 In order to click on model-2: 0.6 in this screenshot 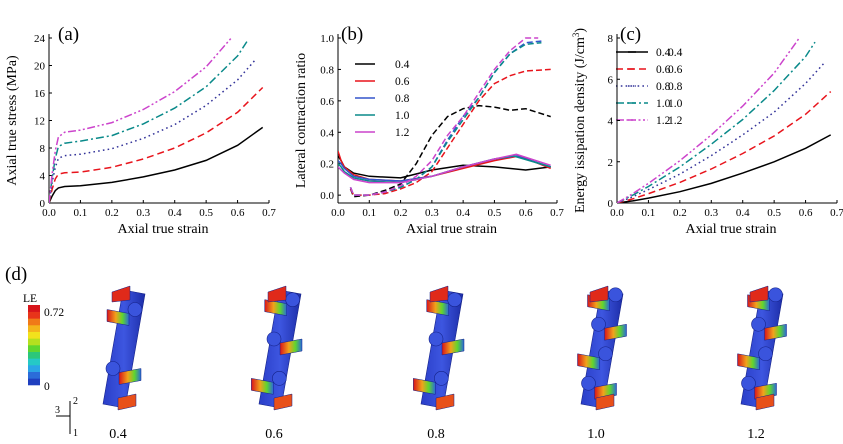, I will do `click(277, 363)`.